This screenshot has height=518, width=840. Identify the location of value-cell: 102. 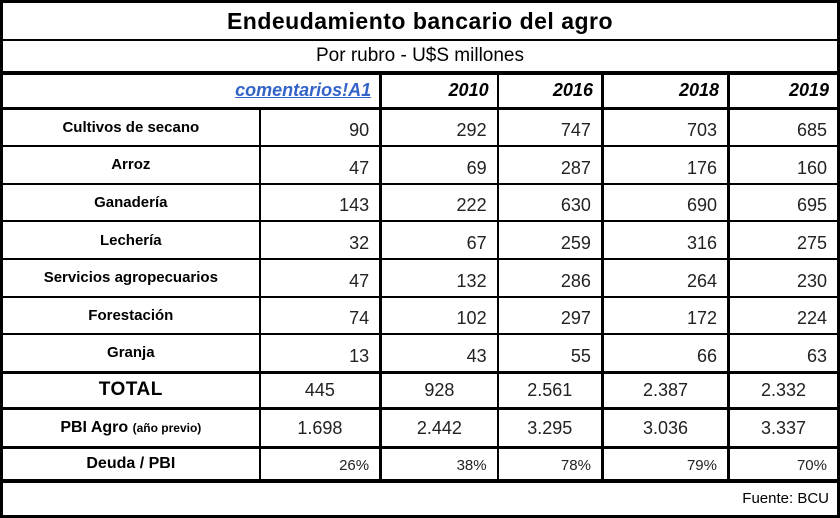
(439, 315).